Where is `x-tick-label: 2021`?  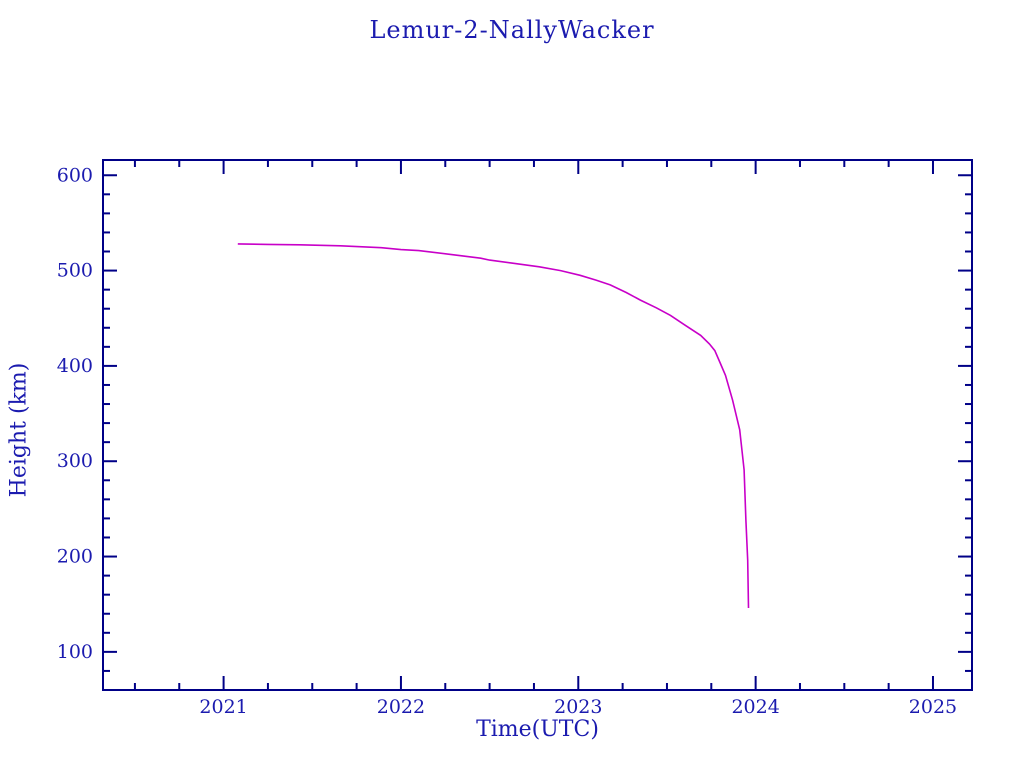
x-tick-label: 2021 is located at coordinates (223, 707).